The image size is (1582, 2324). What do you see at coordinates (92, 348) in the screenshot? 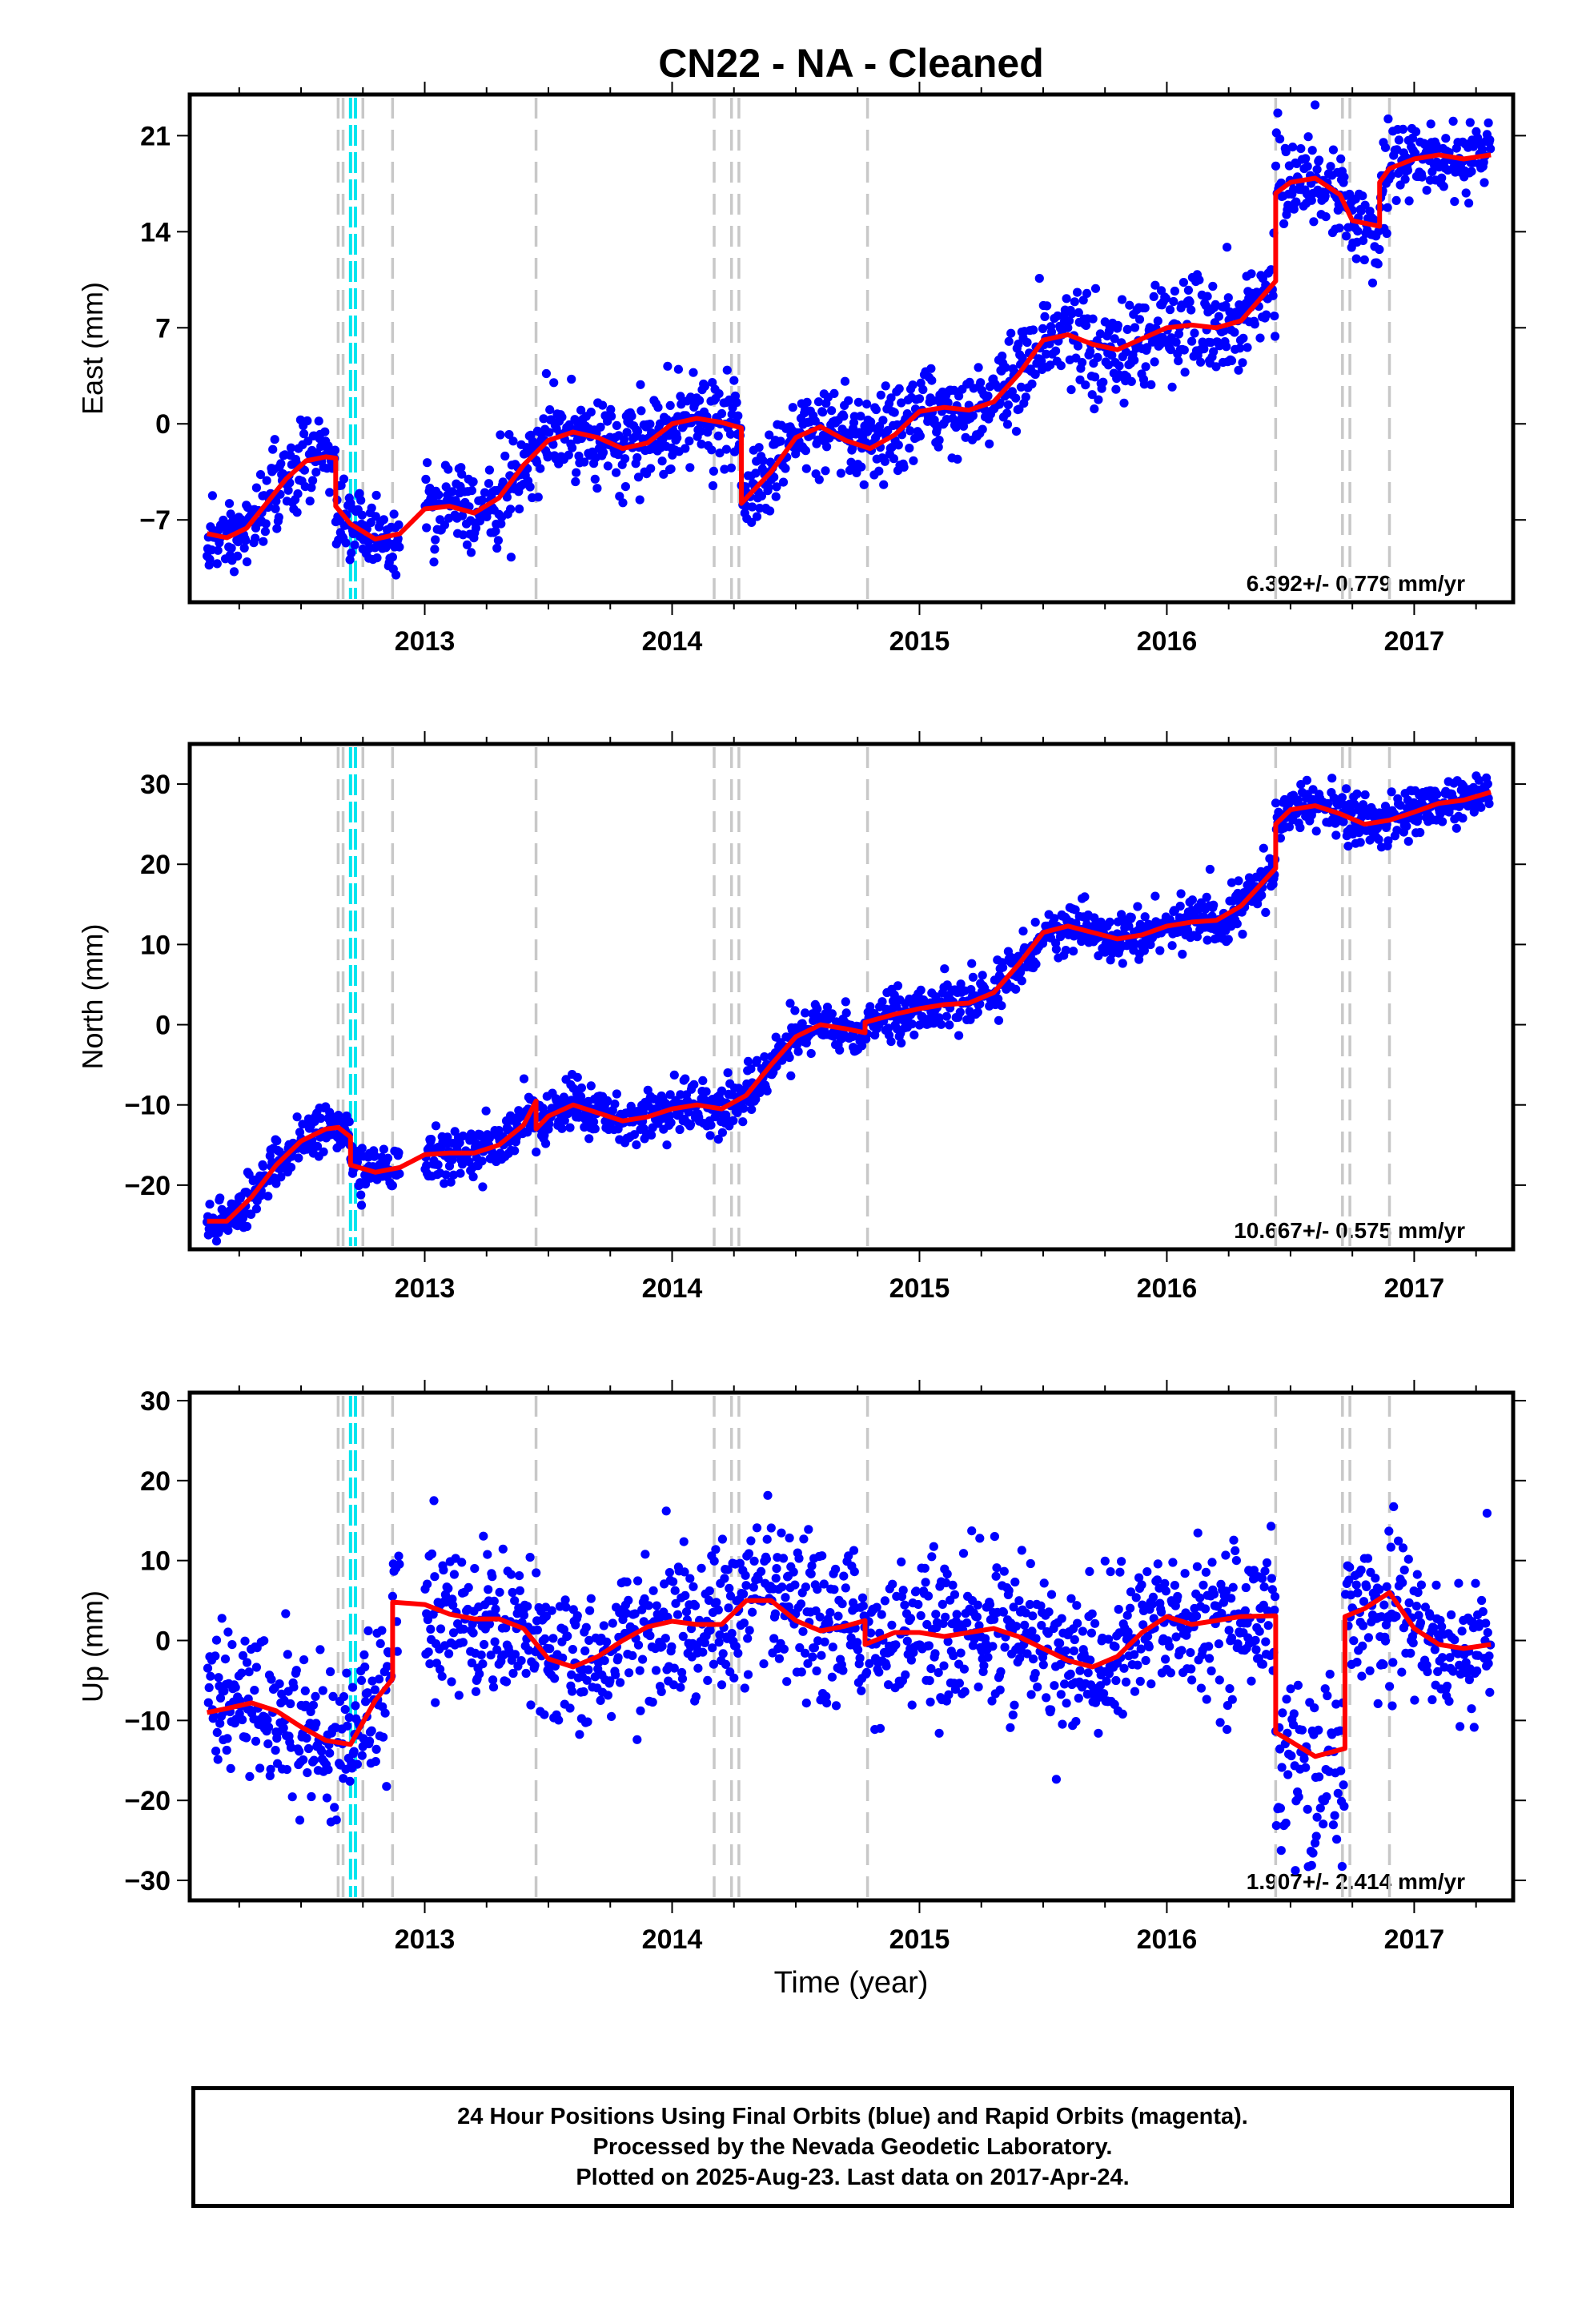
I see `east-ylabel: East (mm)` at bounding box center [92, 348].